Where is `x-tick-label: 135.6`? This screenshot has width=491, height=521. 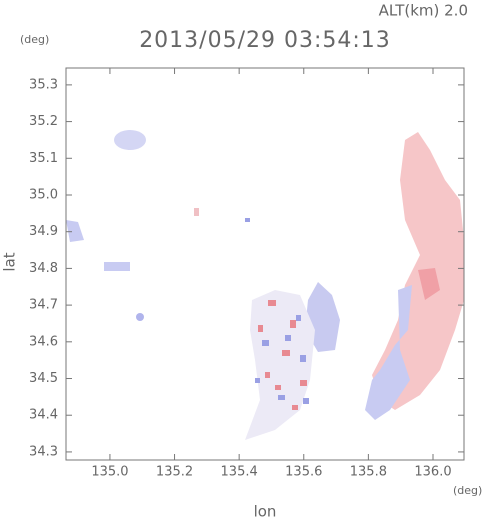 x-tick-label: 135.6 is located at coordinates (303, 472).